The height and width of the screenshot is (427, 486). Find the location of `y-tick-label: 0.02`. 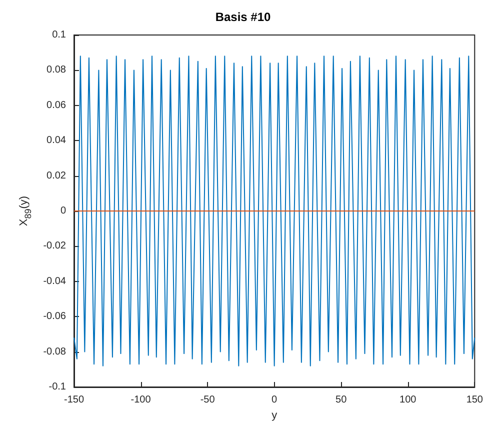

y-tick-label: 0.02 is located at coordinates (56, 176).